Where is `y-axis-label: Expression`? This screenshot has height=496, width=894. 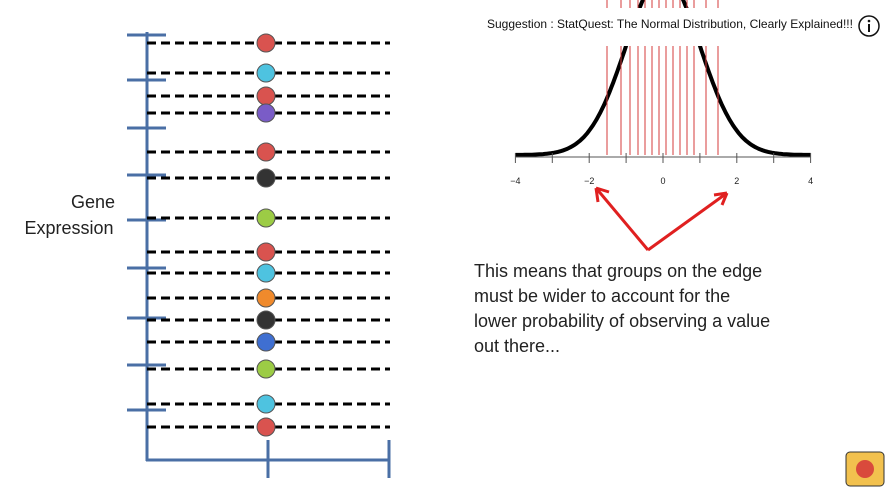
y-axis-label: Expression is located at coordinates (68, 228).